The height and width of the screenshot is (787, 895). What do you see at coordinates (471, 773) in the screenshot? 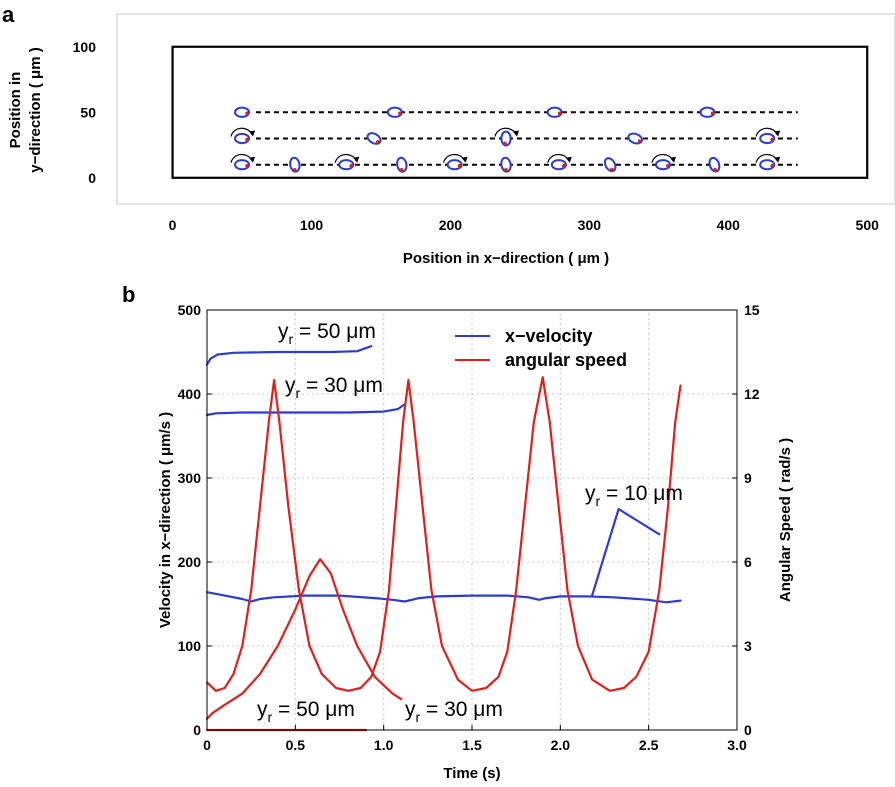
I see `panel-b-x-axis-label: Time (s)` at bounding box center [471, 773].